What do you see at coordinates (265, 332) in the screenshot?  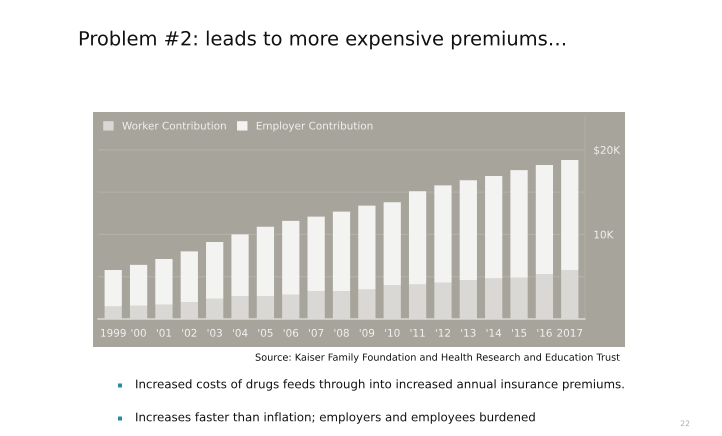 I see `x-tick-label: '05` at bounding box center [265, 332].